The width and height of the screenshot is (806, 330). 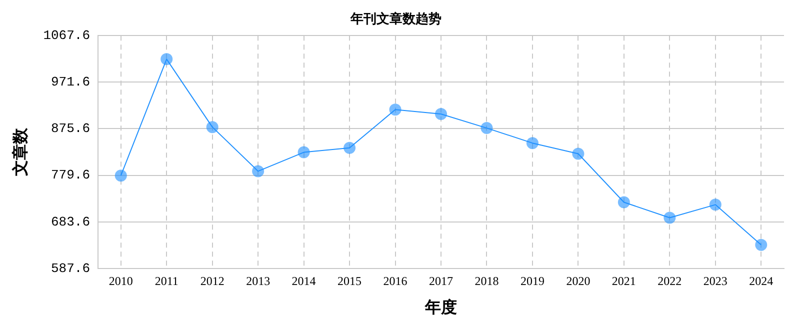 What do you see at coordinates (486, 281) in the screenshot?
I see `x-tick-label: 2018` at bounding box center [486, 281].